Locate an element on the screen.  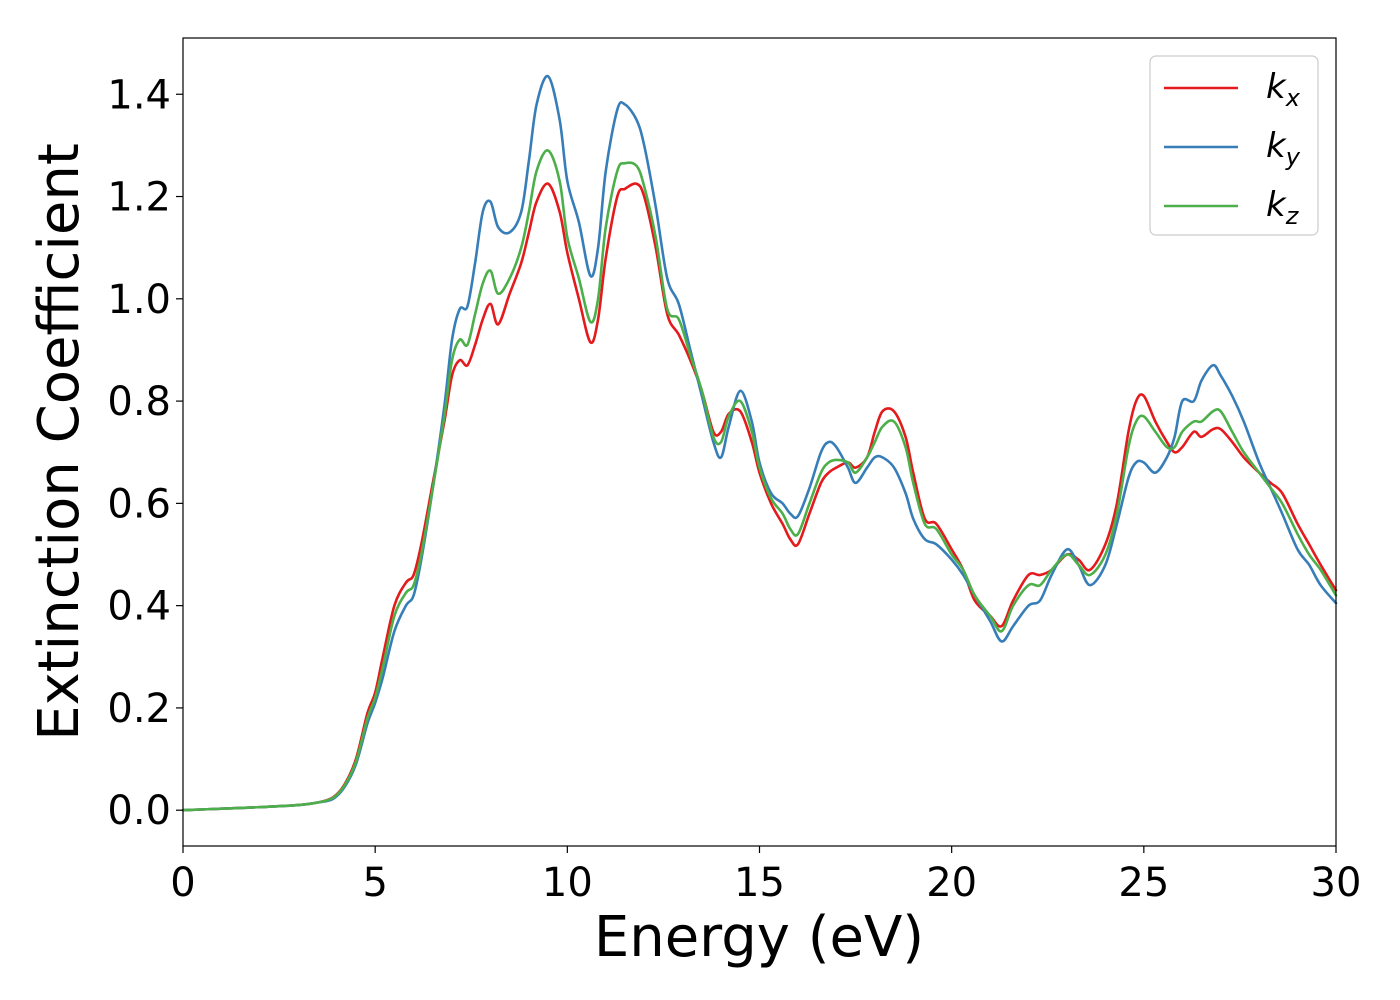
x-axis: 0 5 10 15 20 25 30 is located at coordinates (765, 876).